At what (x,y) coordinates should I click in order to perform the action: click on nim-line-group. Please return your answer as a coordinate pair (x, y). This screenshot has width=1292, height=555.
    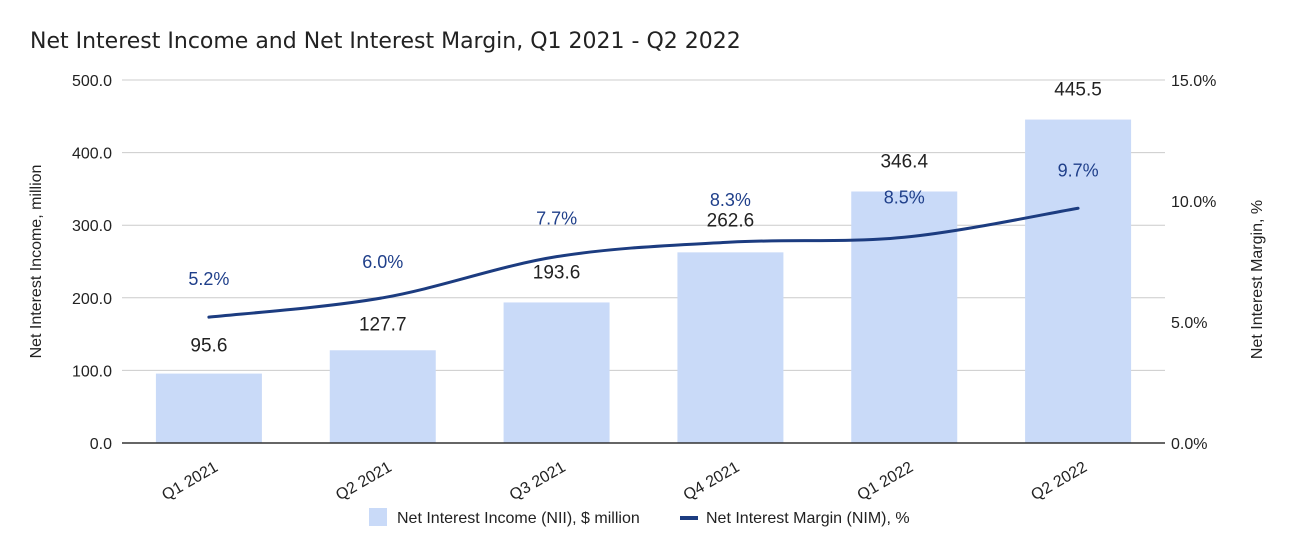
    Looking at the image, I should click on (643, 262).